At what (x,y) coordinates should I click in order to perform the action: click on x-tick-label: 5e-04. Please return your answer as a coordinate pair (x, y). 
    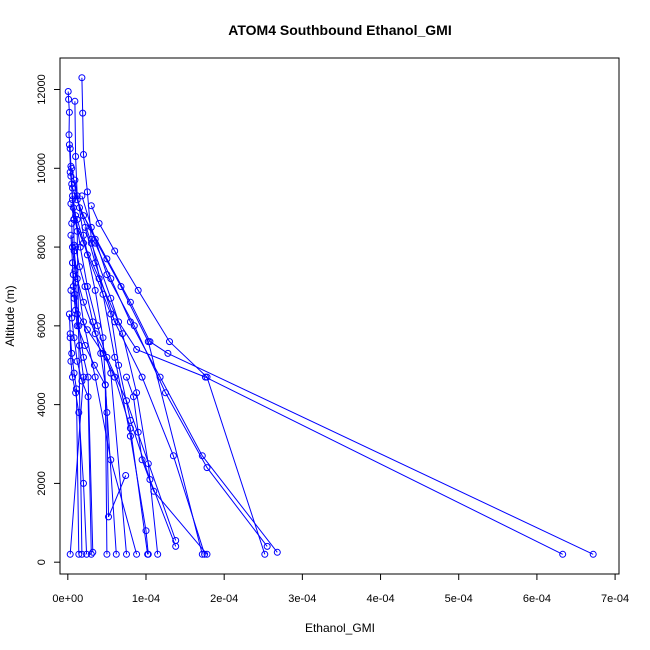
    Looking at the image, I should click on (459, 599).